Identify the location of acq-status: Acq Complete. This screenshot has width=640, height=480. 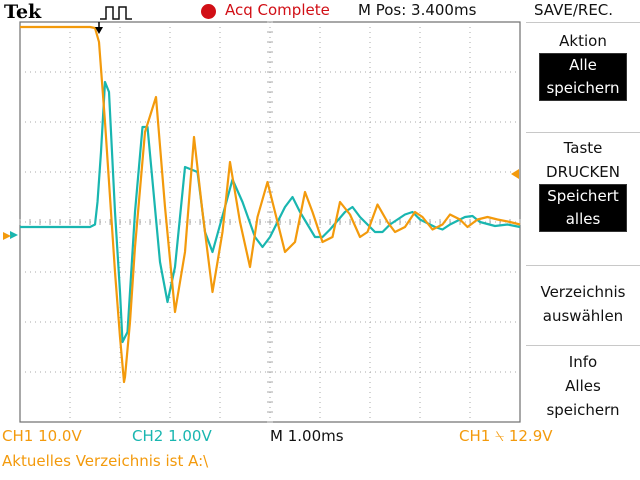
(277, 10).